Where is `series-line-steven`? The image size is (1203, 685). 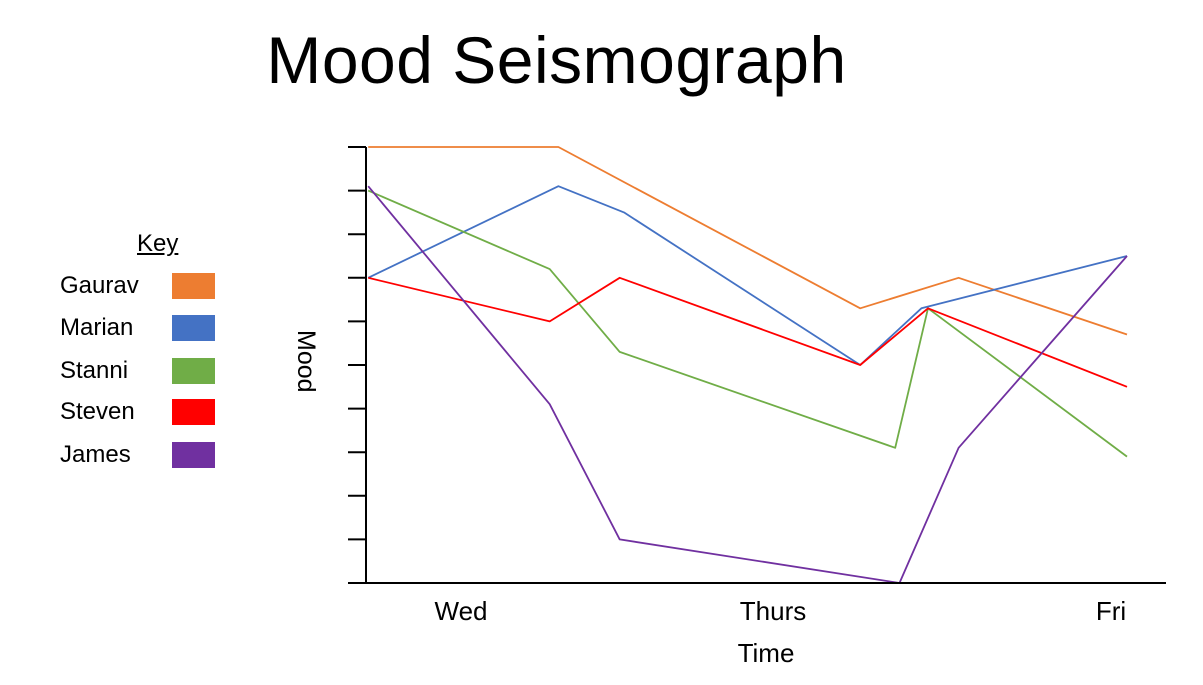 series-line-steven is located at coordinates (747, 332).